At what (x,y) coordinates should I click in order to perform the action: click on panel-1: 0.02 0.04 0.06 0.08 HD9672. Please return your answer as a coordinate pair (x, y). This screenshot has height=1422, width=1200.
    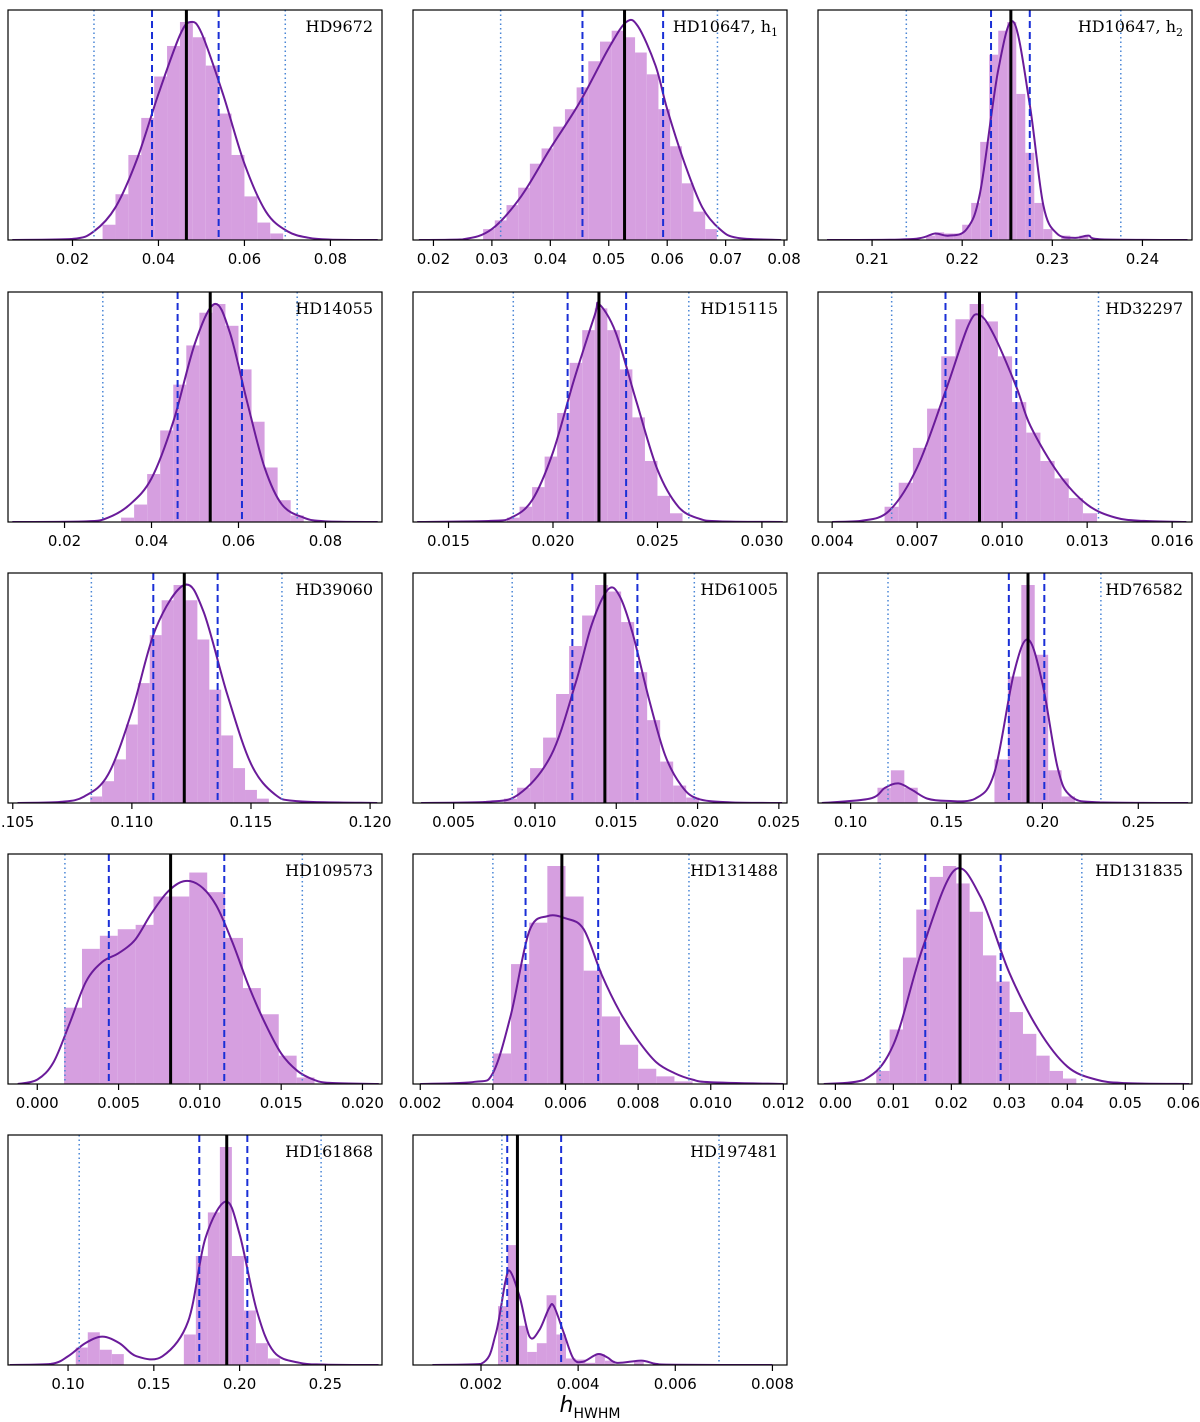
    Looking at the image, I should click on (195, 138).